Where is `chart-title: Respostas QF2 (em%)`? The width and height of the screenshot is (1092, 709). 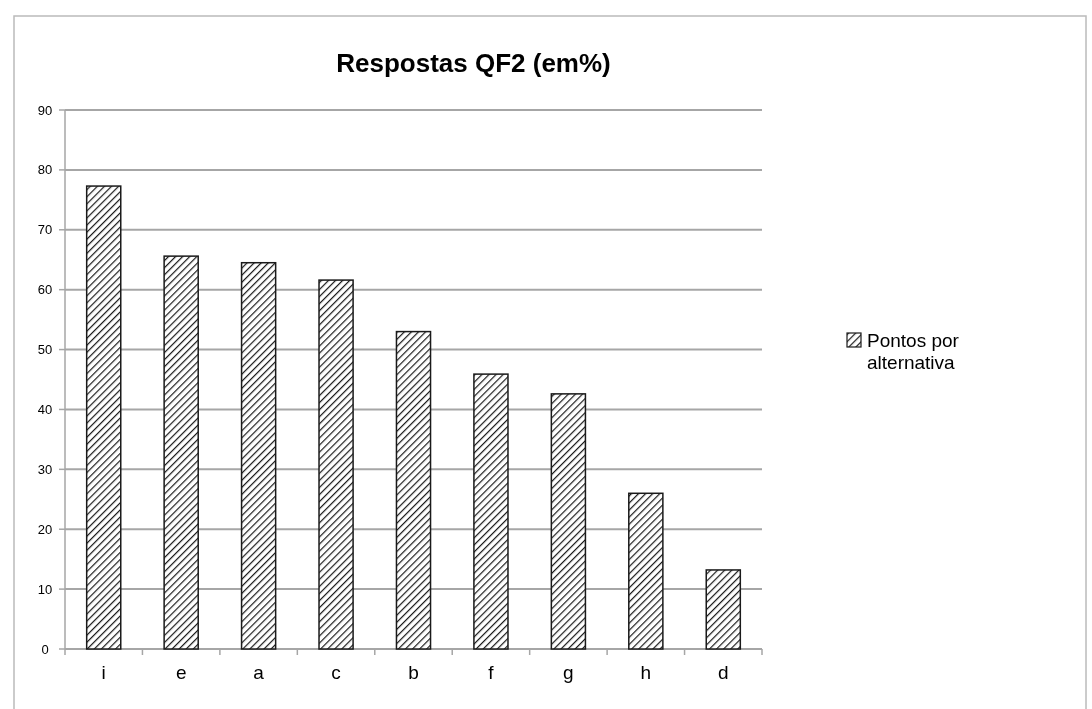
chart-title: Respostas QF2 (em%) is located at coordinates (473, 63).